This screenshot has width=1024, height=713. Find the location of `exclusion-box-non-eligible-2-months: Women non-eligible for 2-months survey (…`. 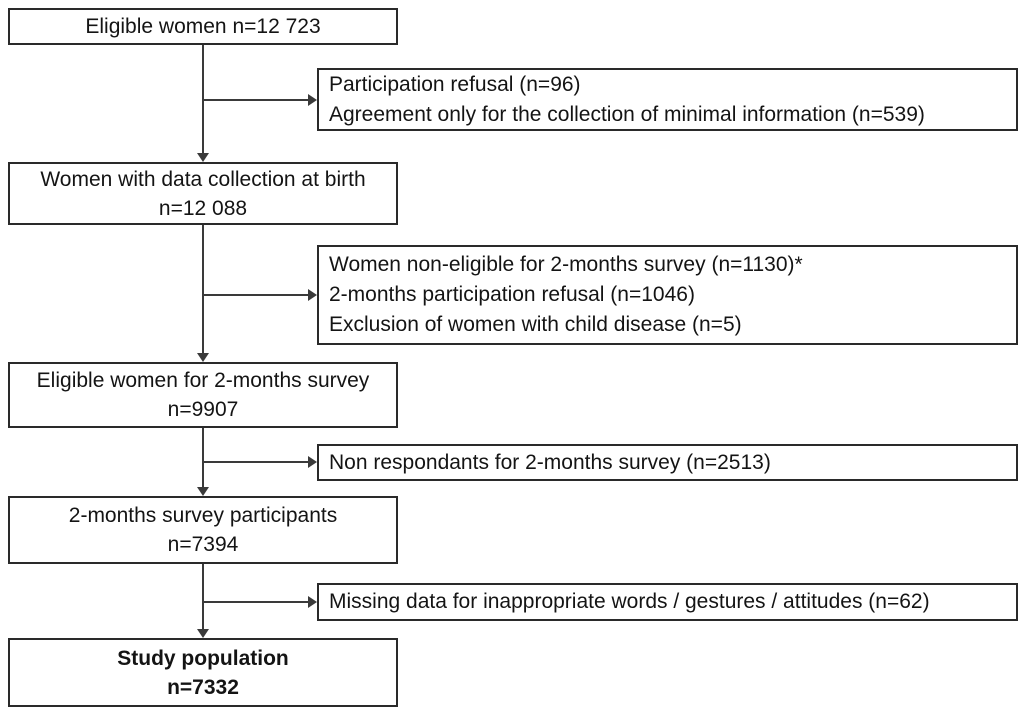

exclusion-box-non-eligible-2-months: Women non-eligible for 2-months survey (… is located at coordinates (667, 295).